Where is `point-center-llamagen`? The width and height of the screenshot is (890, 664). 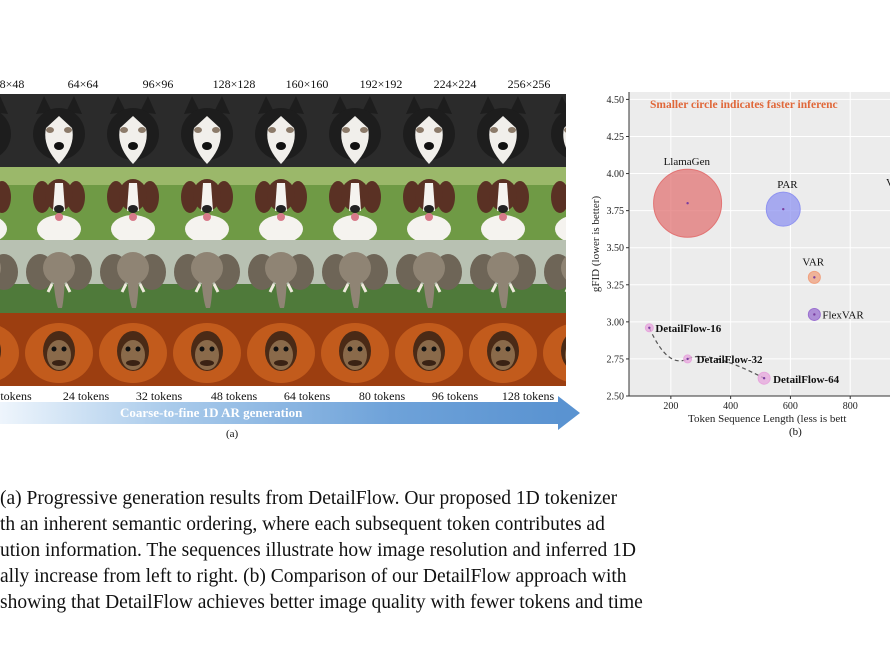 point-center-llamagen is located at coordinates (687, 203).